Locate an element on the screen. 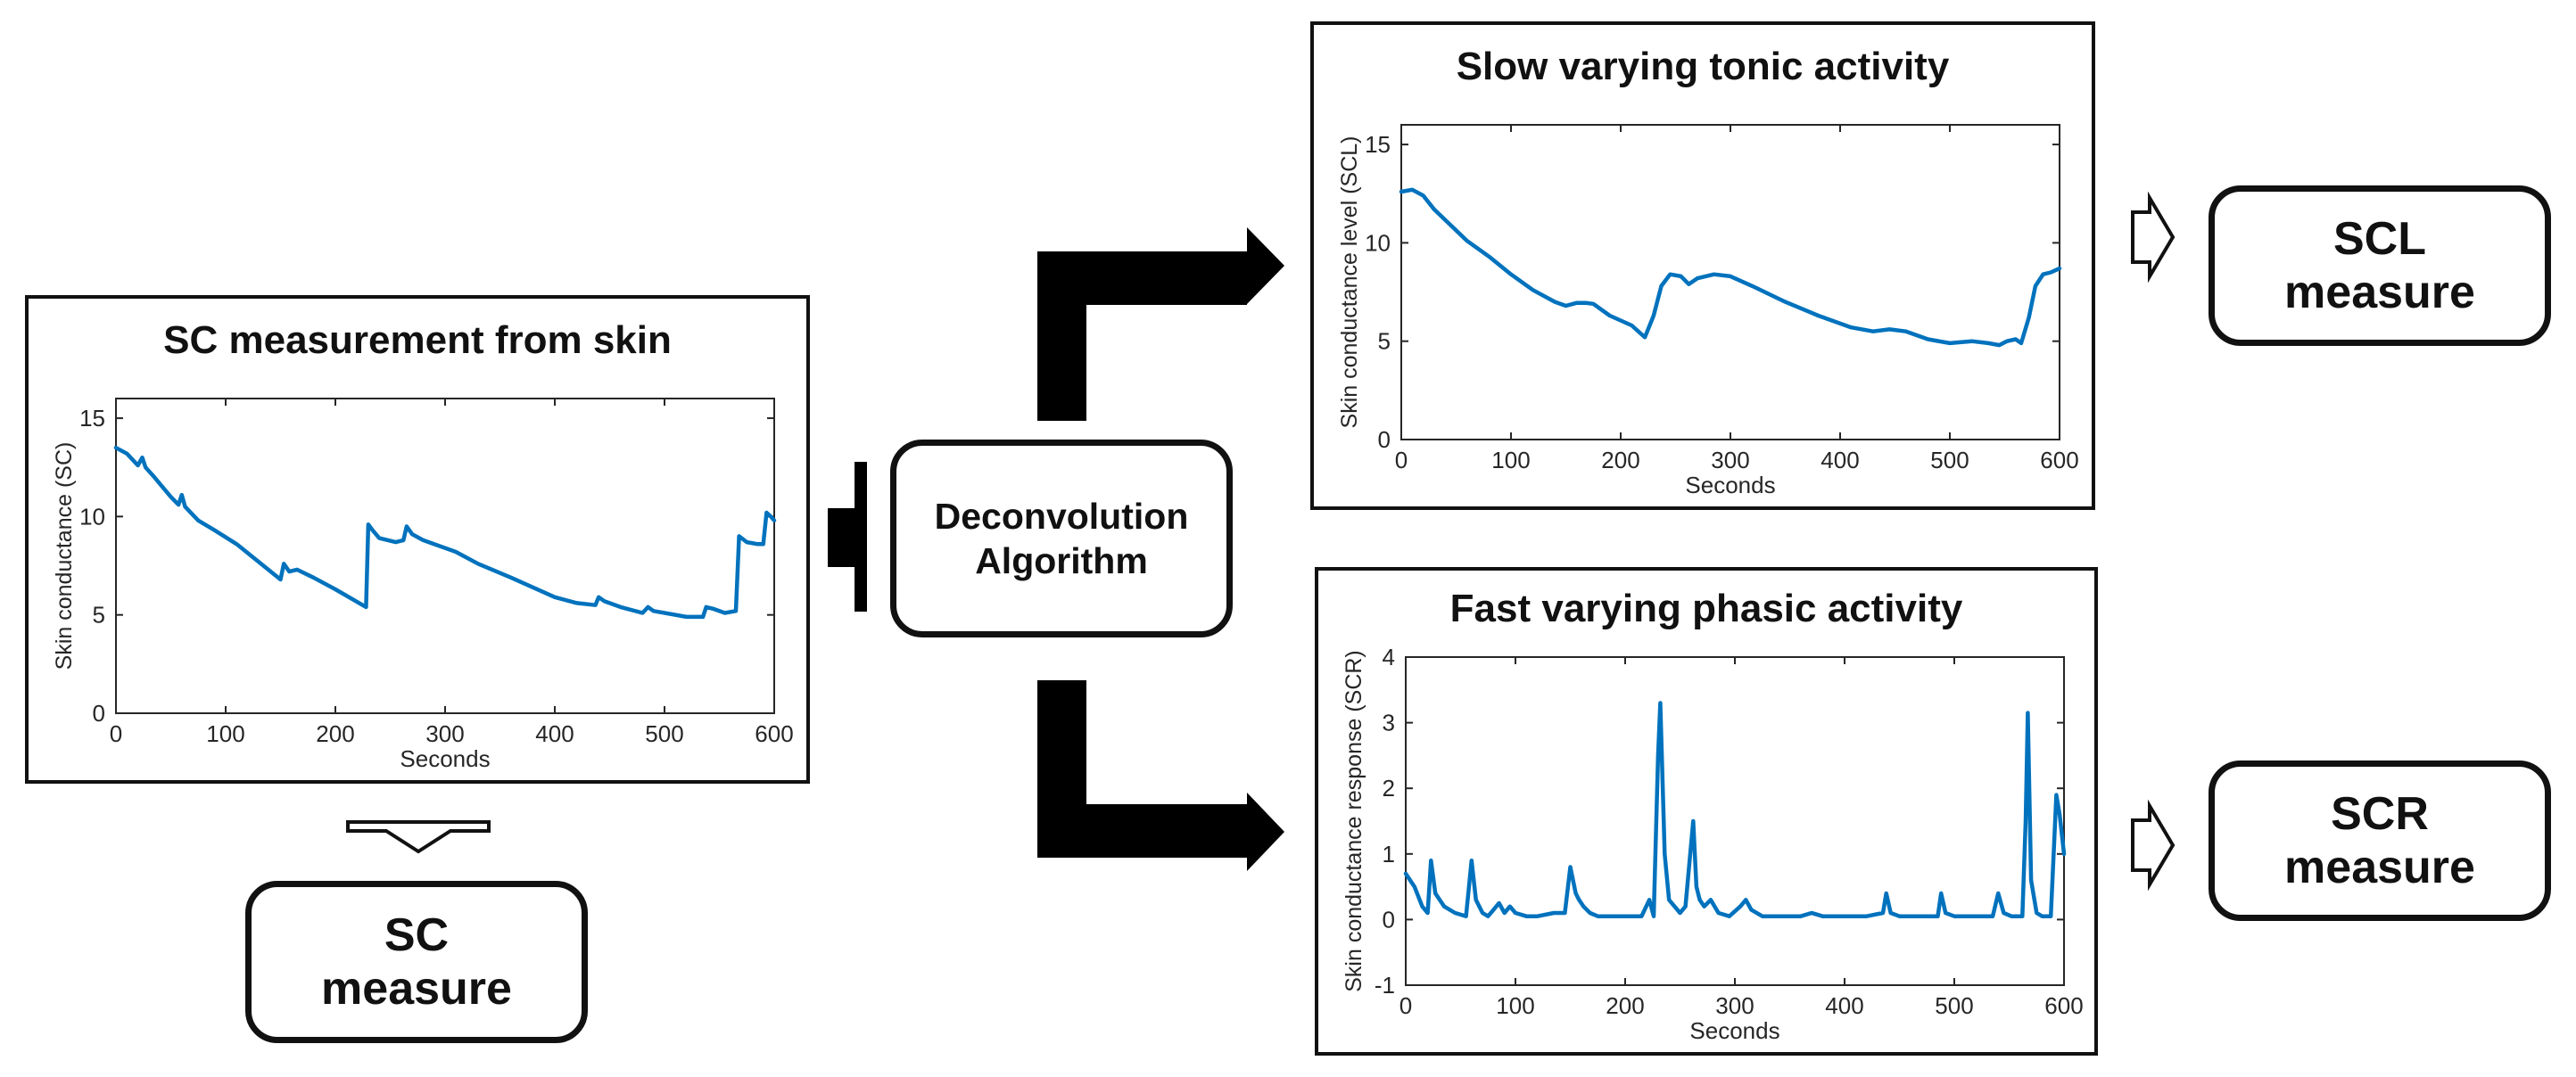 The height and width of the screenshot is (1077, 2576). scr-measure-label: SCR measure is located at coordinates (2380, 840).